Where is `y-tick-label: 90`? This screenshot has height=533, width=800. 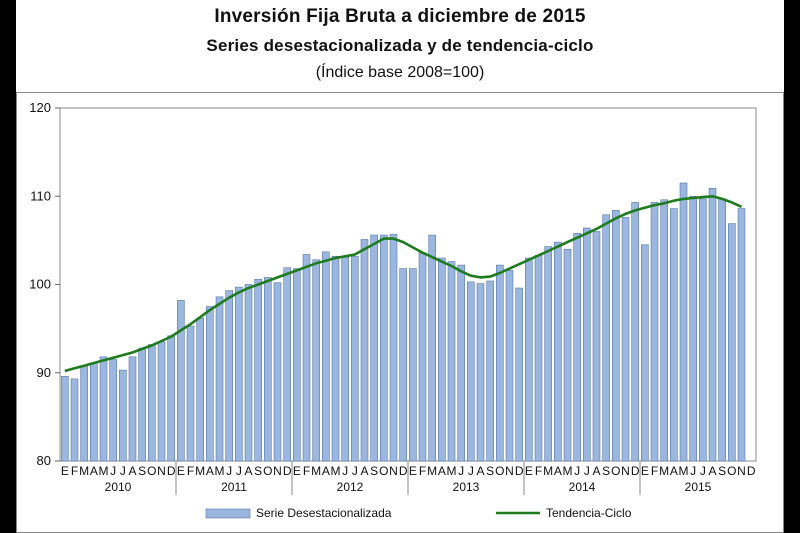 y-tick-label: 90 is located at coordinates (44, 372).